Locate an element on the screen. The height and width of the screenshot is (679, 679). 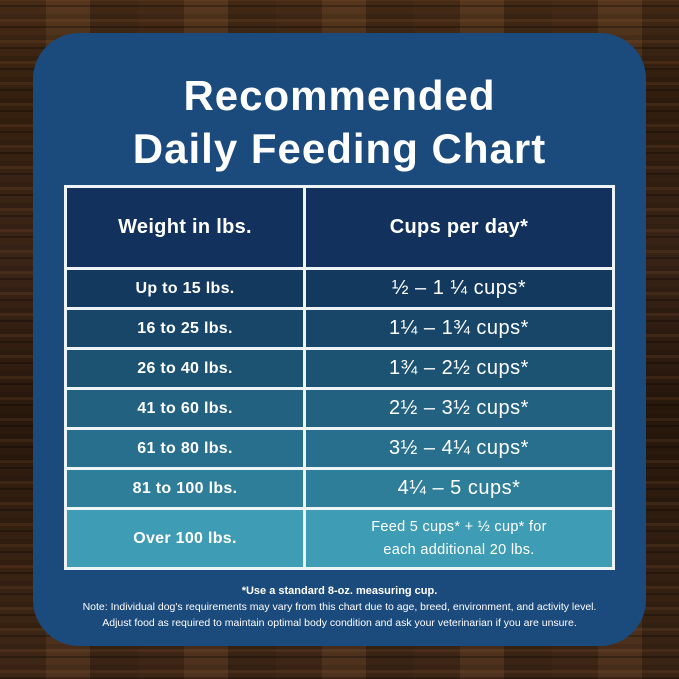
table-row-weight: Over 100 lbs. is located at coordinates (185, 538).